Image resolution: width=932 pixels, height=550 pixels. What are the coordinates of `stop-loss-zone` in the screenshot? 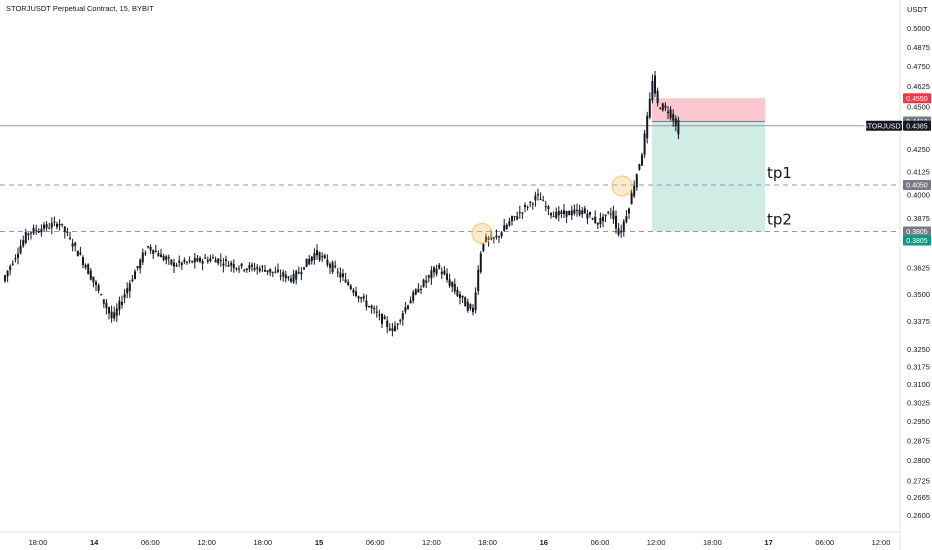 It's located at (708, 110).